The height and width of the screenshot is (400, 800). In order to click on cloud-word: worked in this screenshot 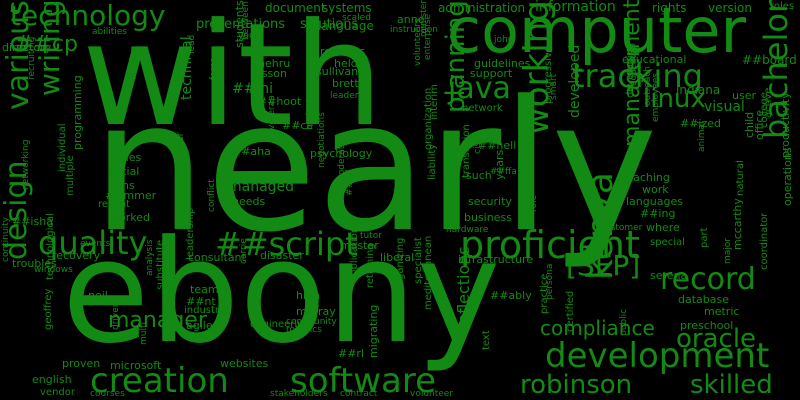, I will do `click(130, 217)`.